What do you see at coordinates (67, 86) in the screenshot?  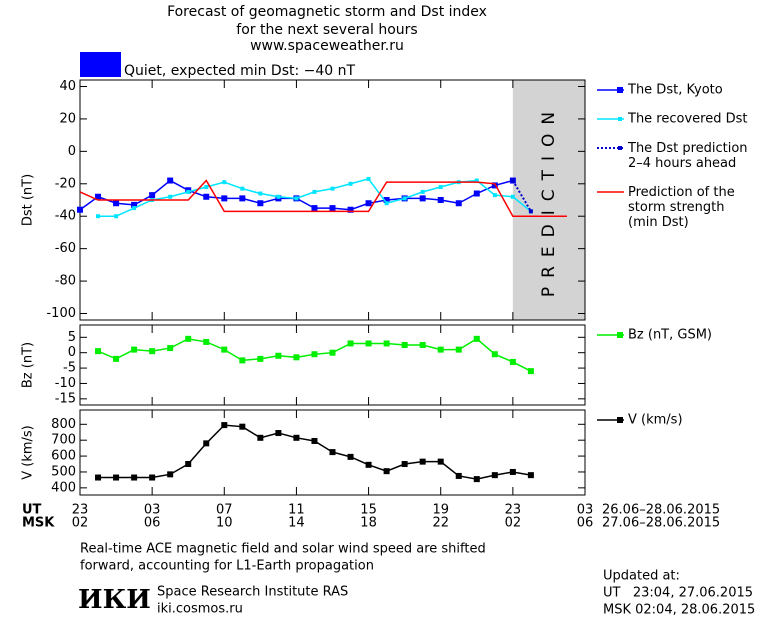 I see `y-tick-label: 40` at bounding box center [67, 86].